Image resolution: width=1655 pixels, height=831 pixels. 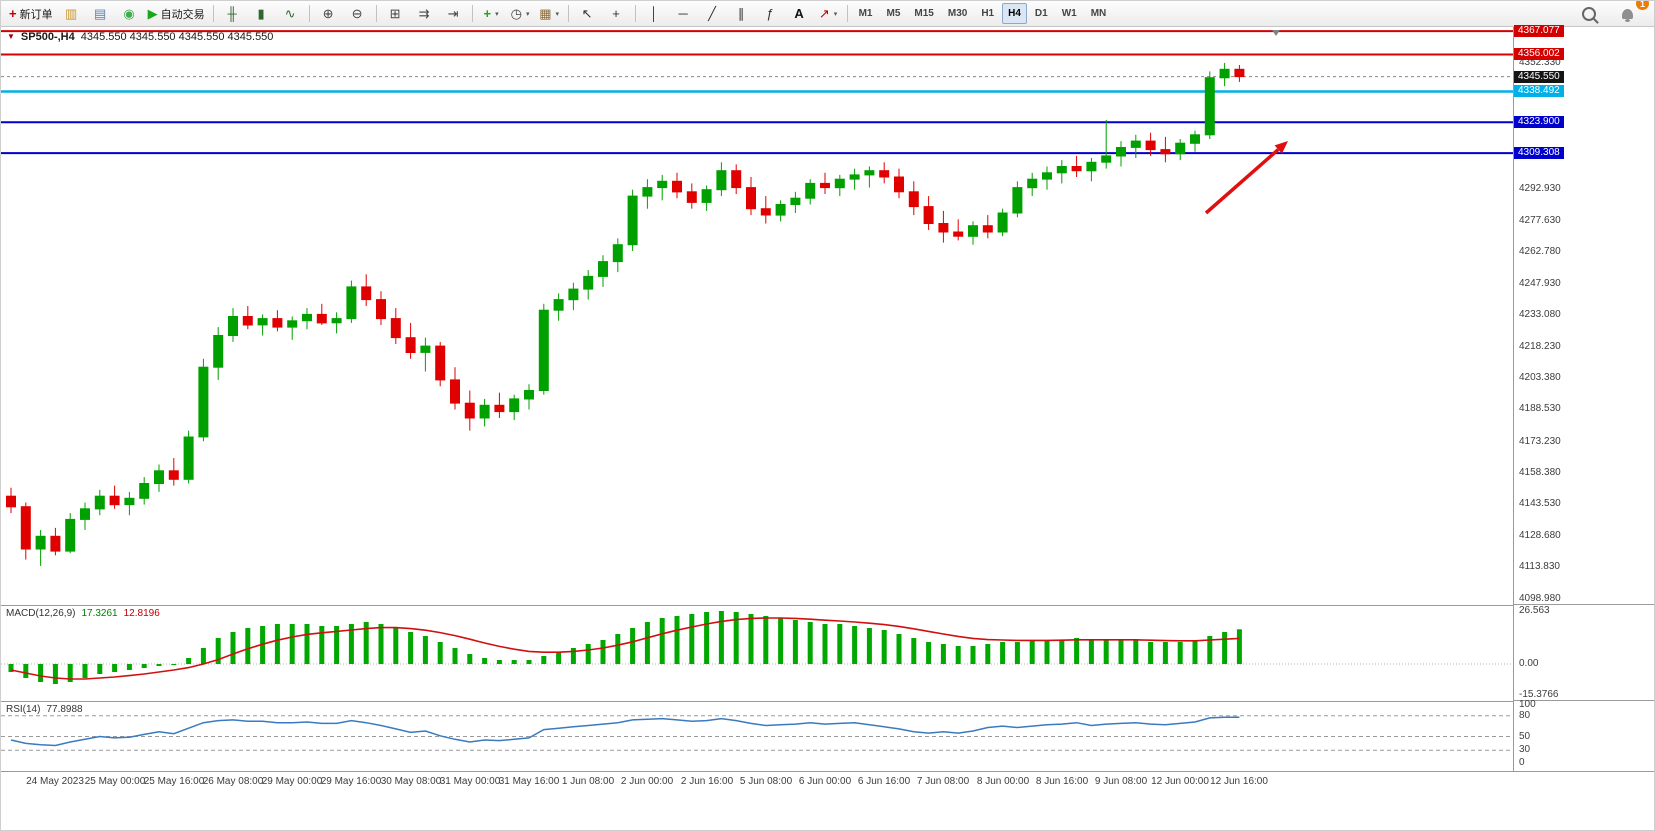 I want to click on timeframe-h4-button: H4, so click(x=1014, y=13).